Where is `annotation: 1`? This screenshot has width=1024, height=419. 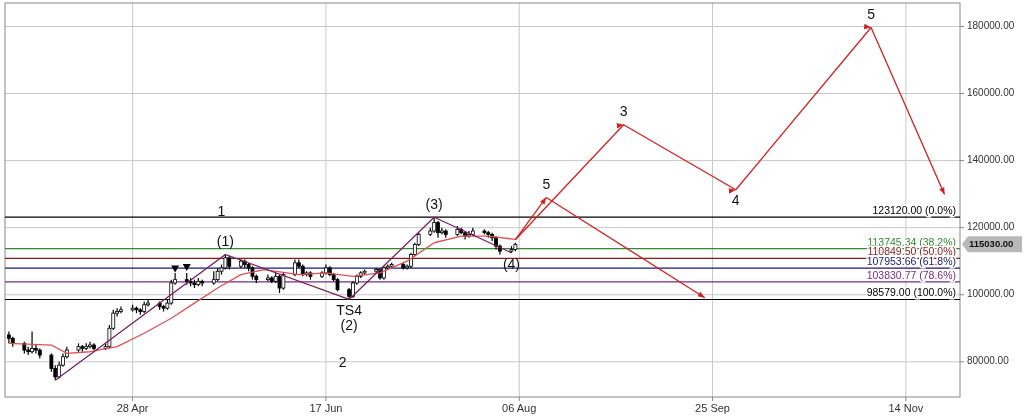 annotation: 1 is located at coordinates (221, 211).